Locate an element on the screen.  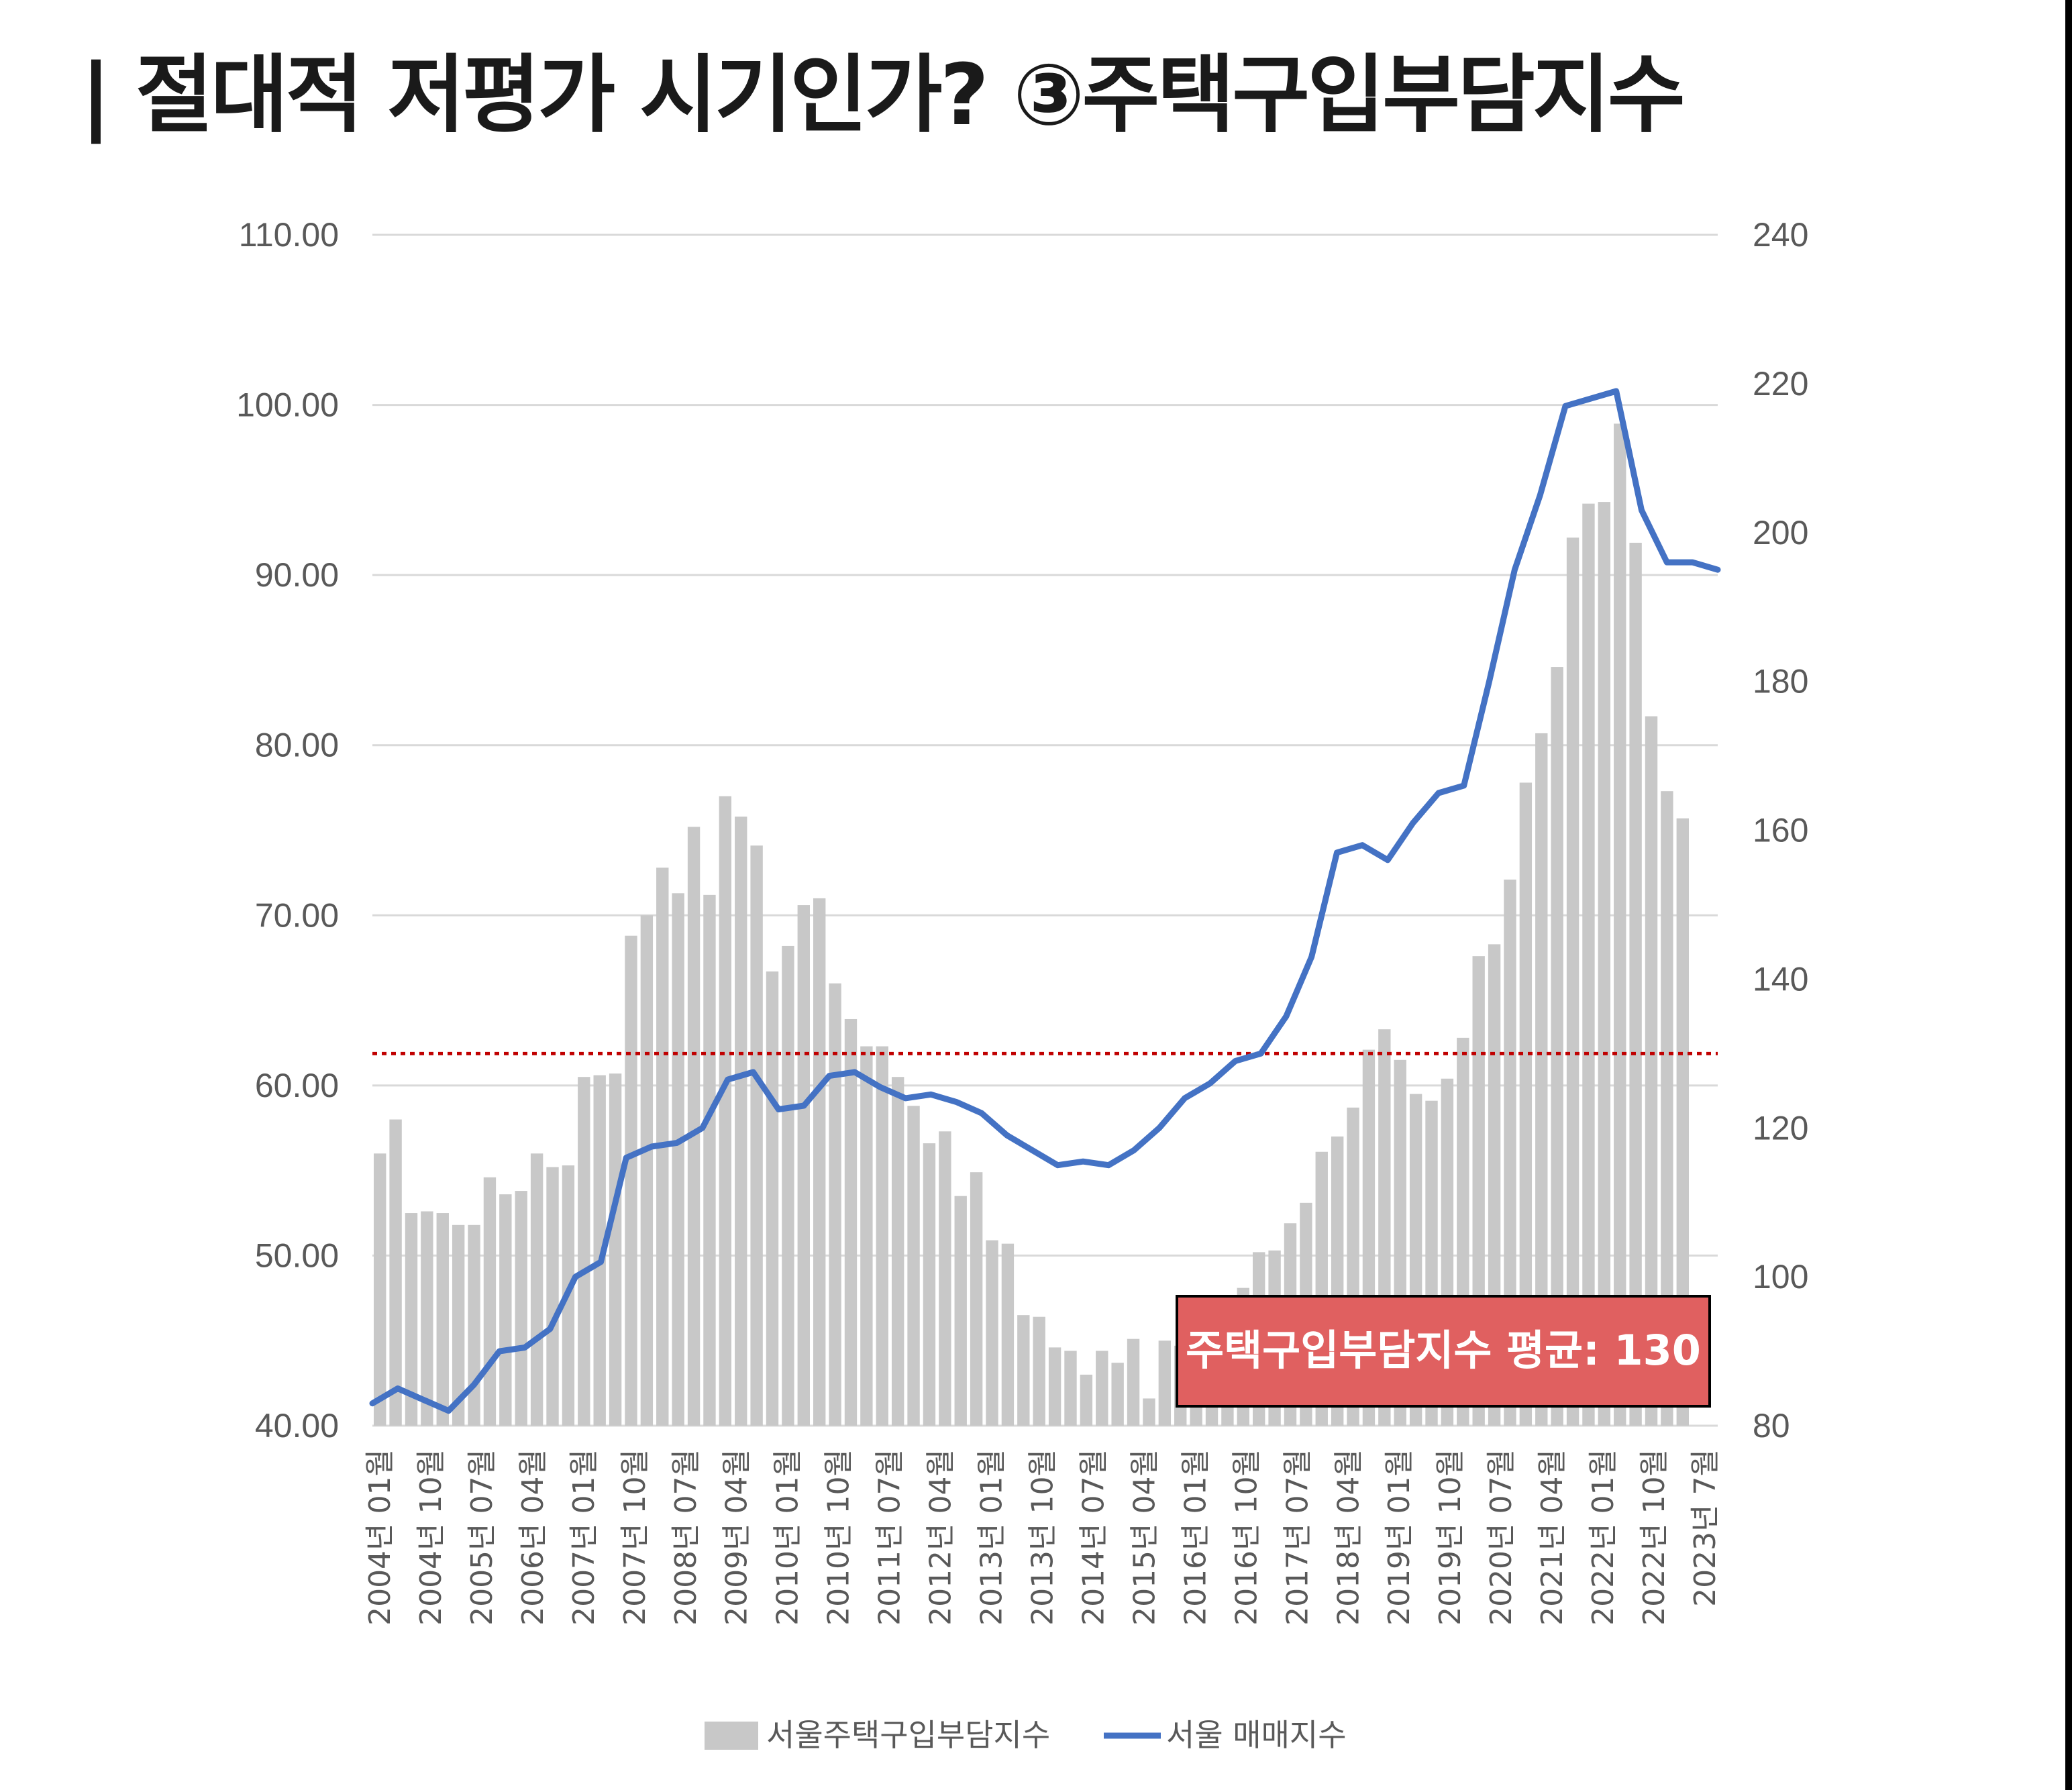
x-axis-tick: 2014년 07월 is located at coordinates (1093, 1538).